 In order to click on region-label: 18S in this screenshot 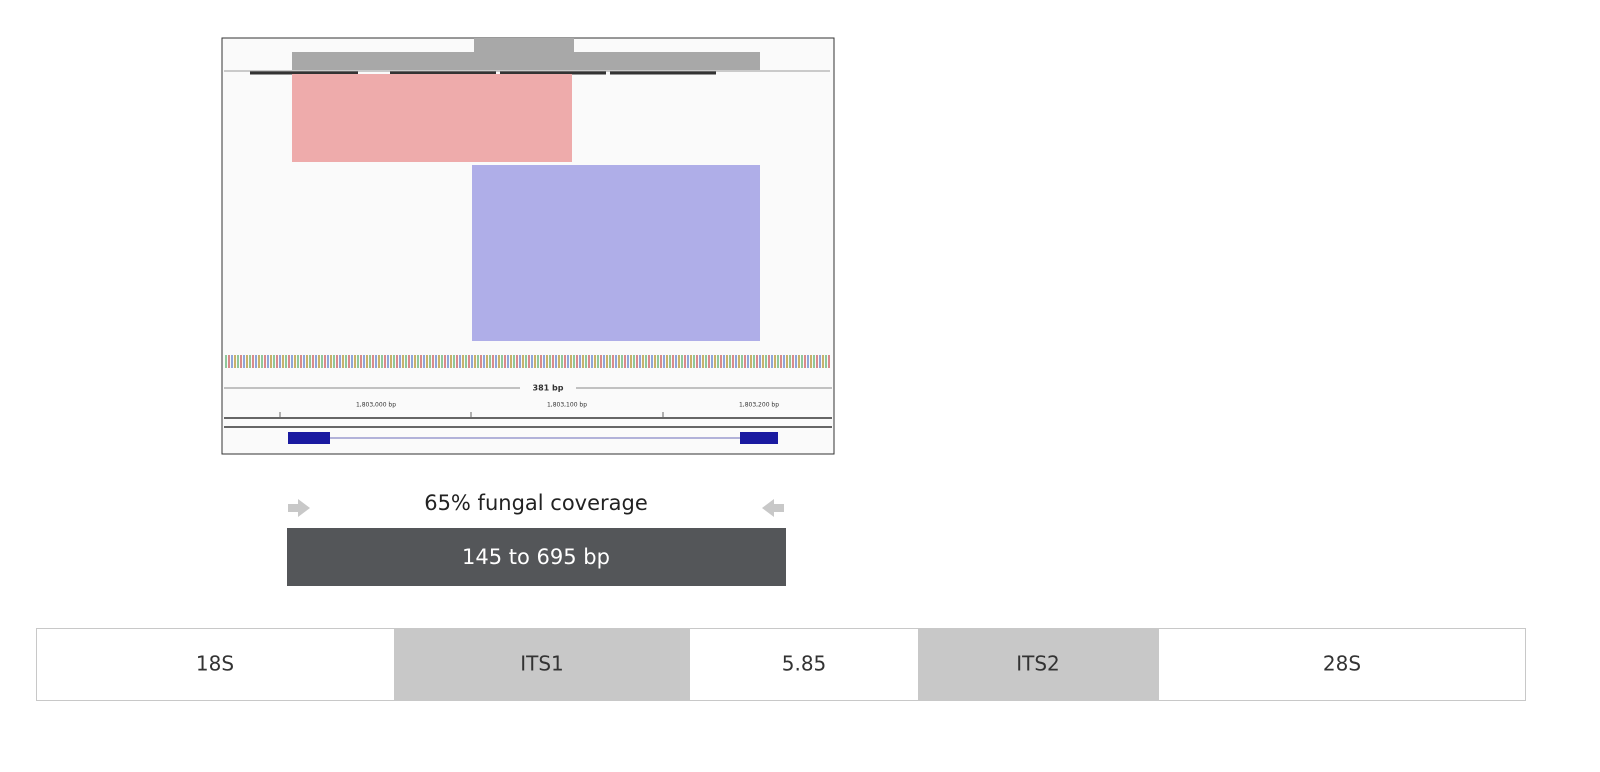, I will do `click(215, 664)`.